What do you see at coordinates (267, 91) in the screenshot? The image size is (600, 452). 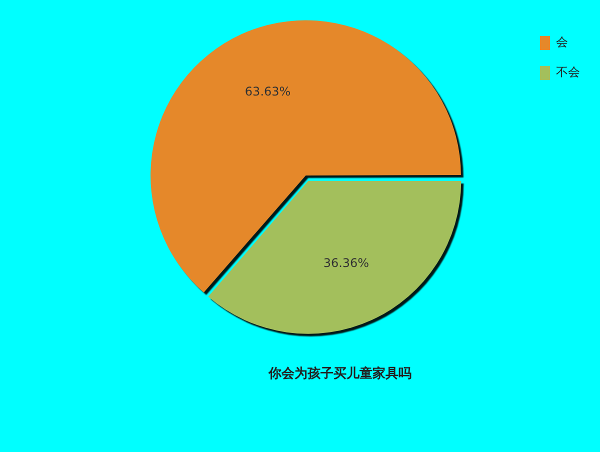 I see `data-label: 63.63%` at bounding box center [267, 91].